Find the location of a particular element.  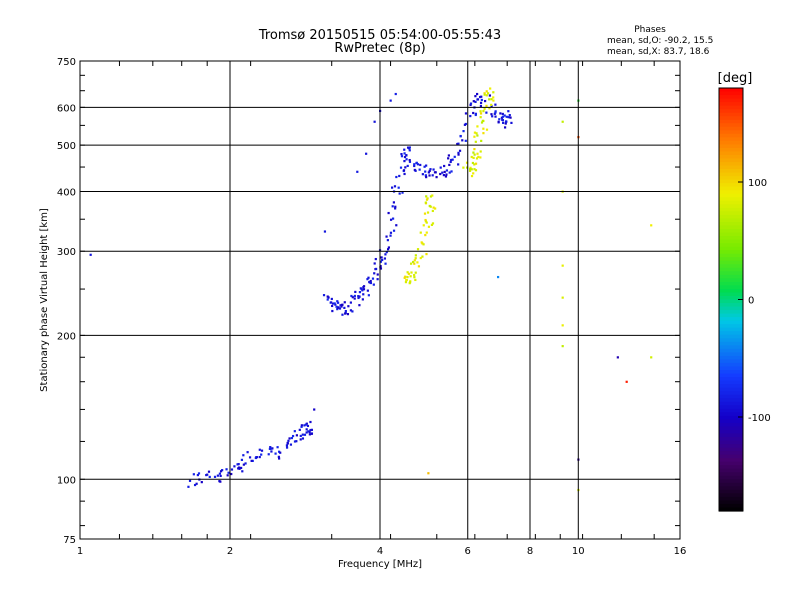

colorbar-tick-label: -100 is located at coordinates (759, 418).